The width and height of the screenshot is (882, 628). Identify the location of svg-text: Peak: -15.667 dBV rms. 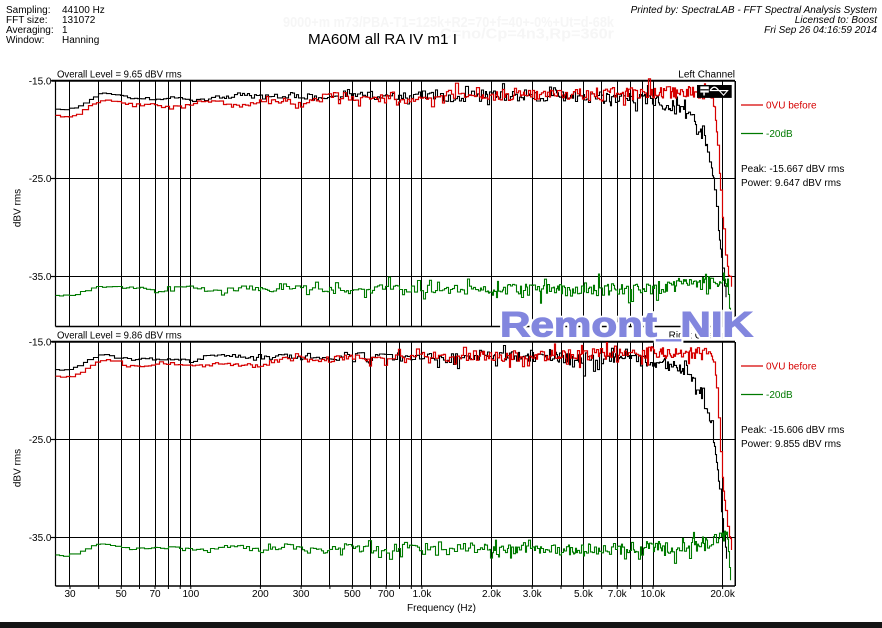
(792, 169).